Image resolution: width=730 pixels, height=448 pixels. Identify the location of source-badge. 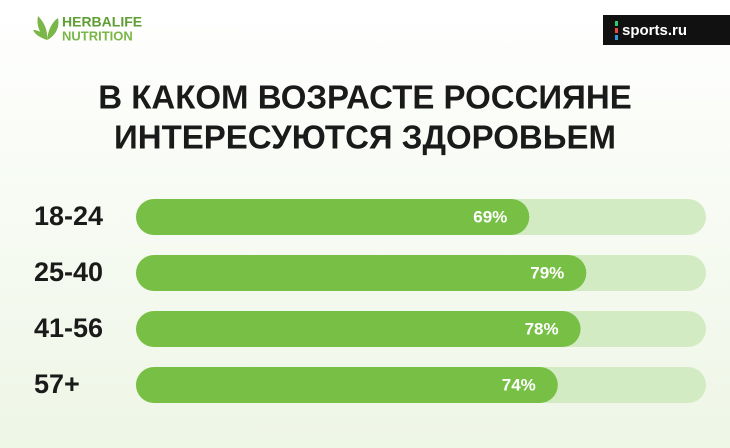
(666, 30).